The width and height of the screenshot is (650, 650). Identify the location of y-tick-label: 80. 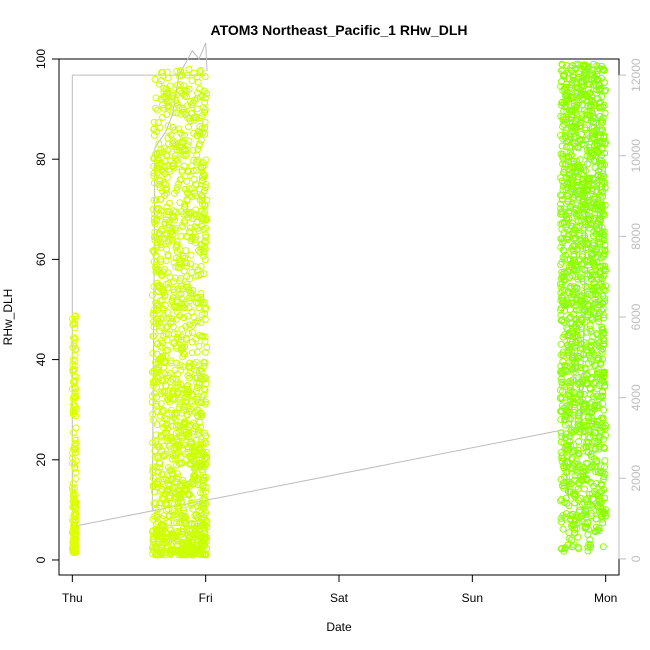
(41, 159).